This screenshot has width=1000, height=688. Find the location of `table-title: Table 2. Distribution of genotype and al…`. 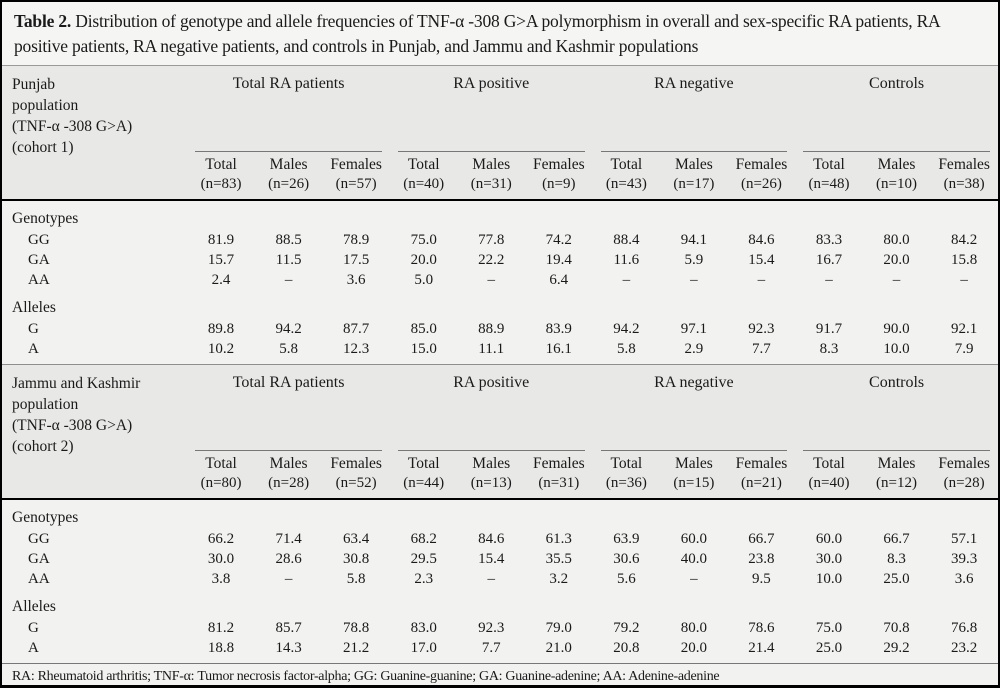

table-title: Table 2. Distribution of genotype and al… is located at coordinates (500, 34).